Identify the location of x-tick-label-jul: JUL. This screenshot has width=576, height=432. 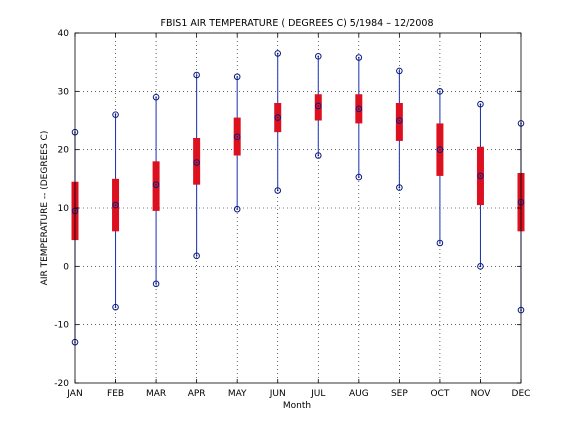
(317, 394).